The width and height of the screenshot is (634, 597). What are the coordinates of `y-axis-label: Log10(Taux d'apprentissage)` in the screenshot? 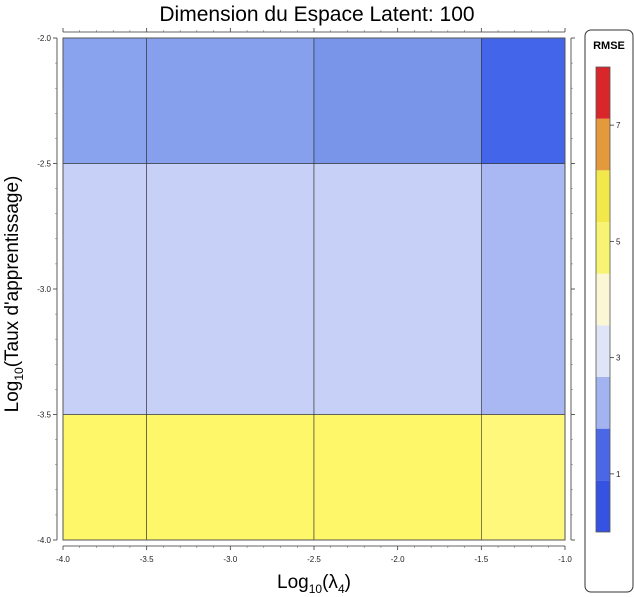 It's located at (14, 294).